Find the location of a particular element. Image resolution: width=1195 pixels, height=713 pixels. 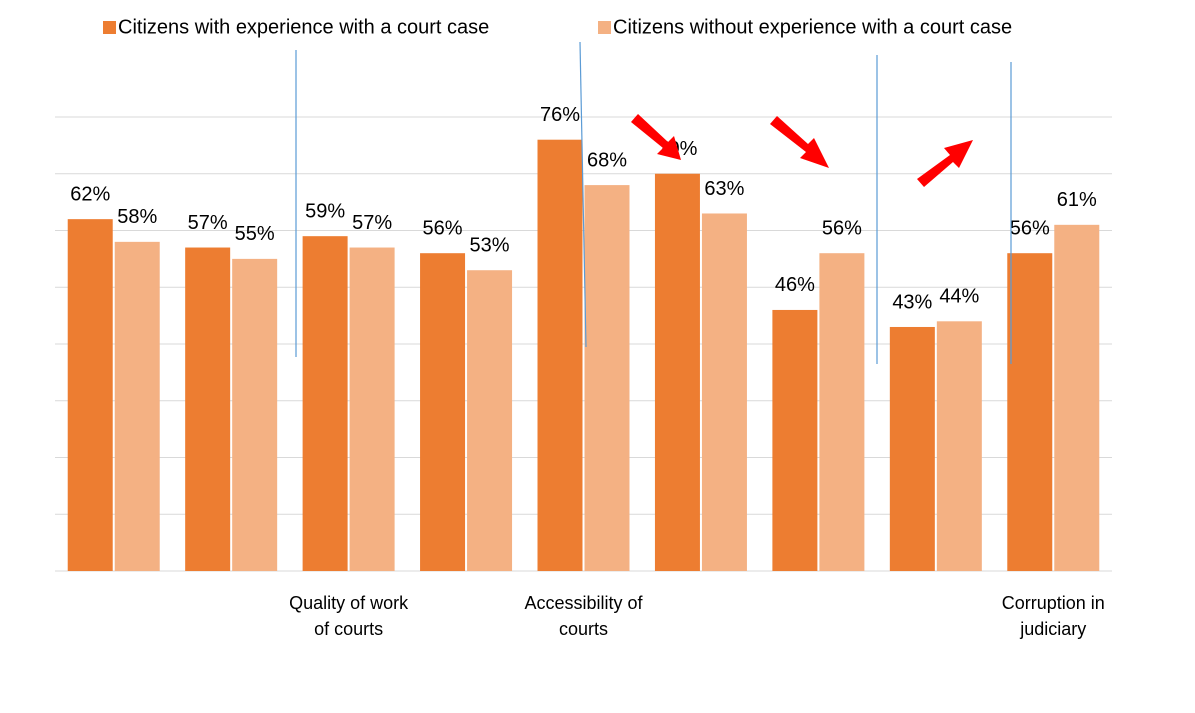

data-label: 43% is located at coordinates (912, 302).